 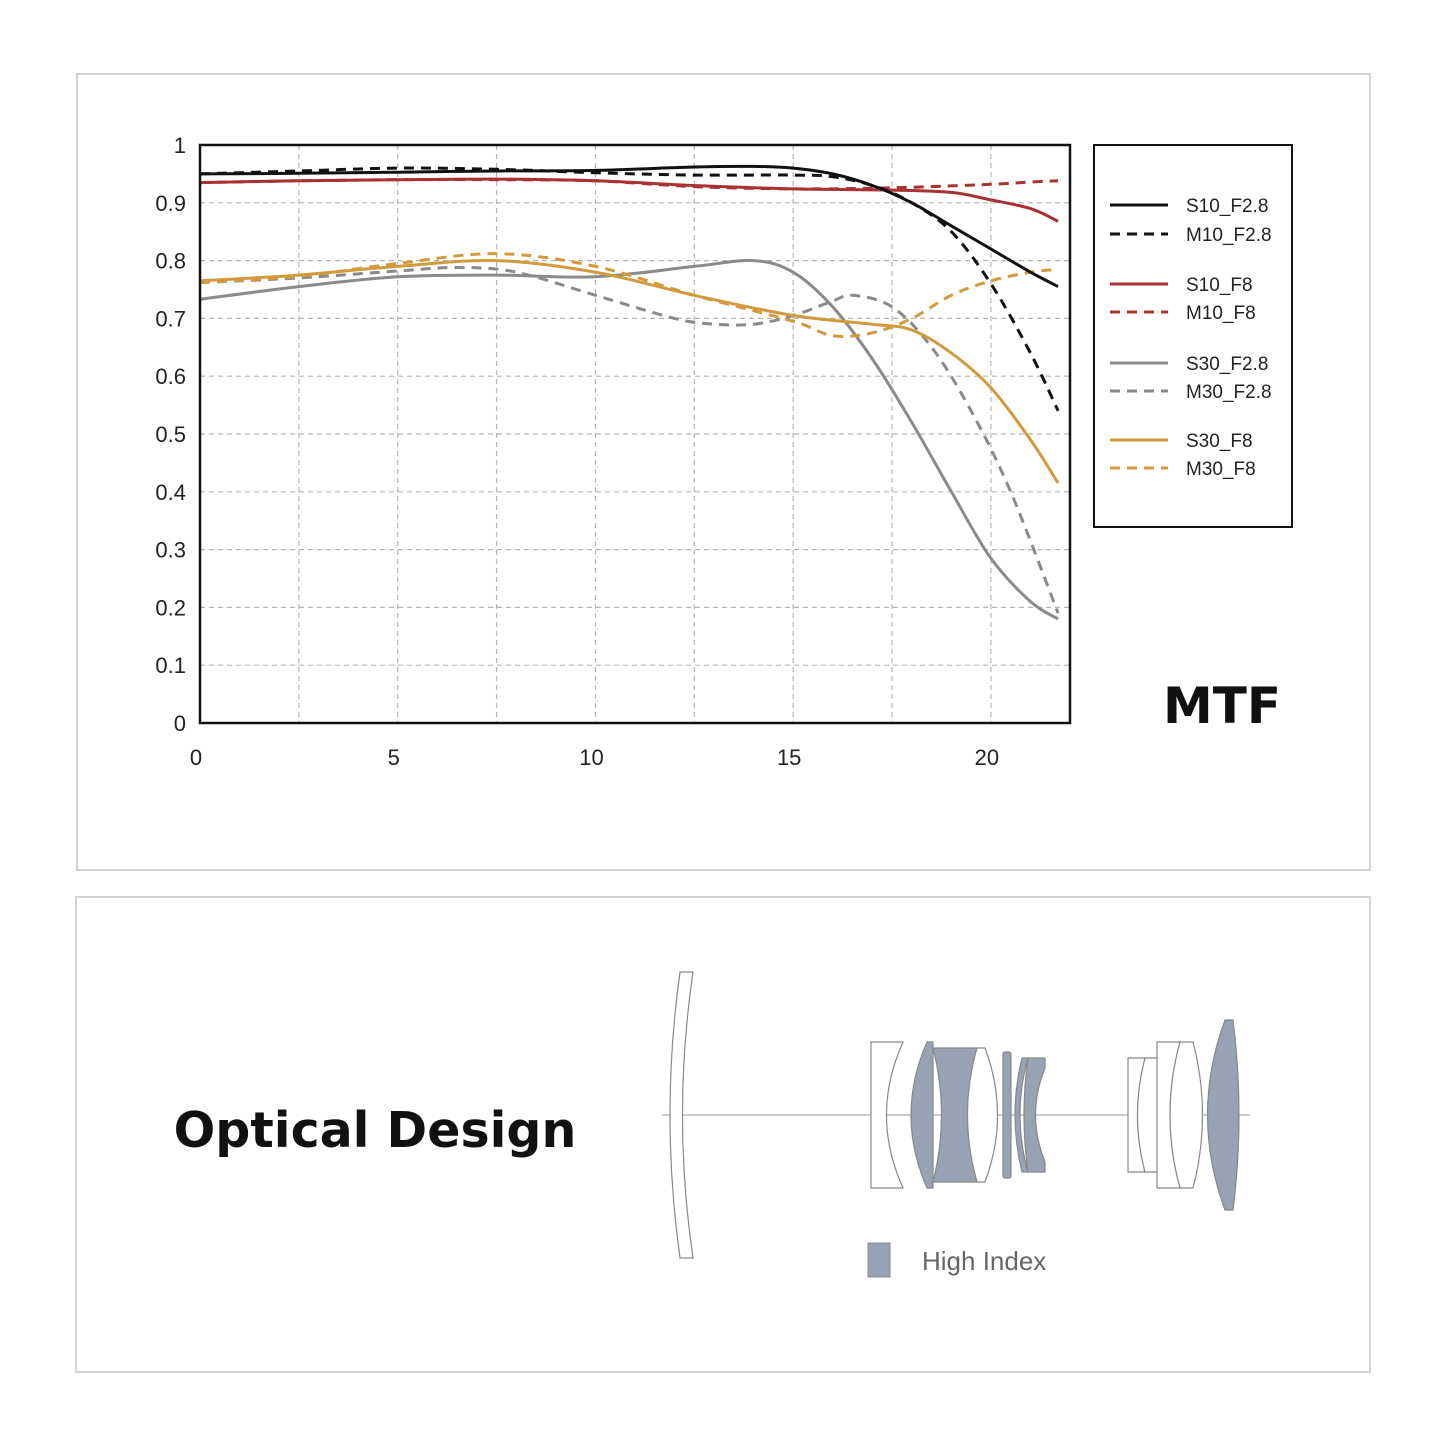 What do you see at coordinates (1222, 706) in the screenshot?
I see `chart-title: MTF` at bounding box center [1222, 706].